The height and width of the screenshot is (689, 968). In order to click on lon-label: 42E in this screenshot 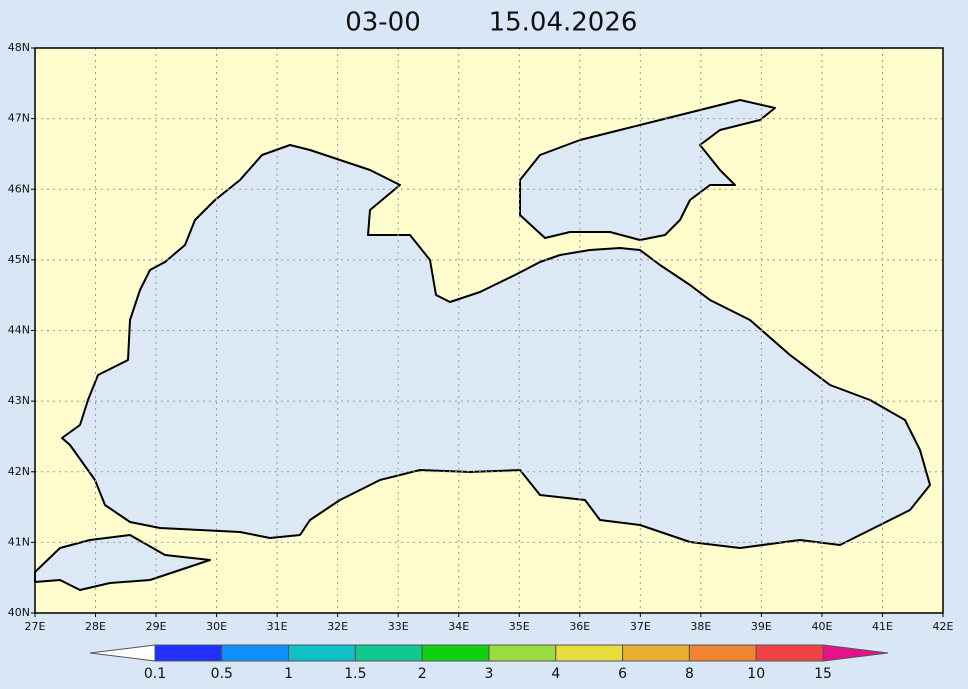, I will do `click(943, 626)`.